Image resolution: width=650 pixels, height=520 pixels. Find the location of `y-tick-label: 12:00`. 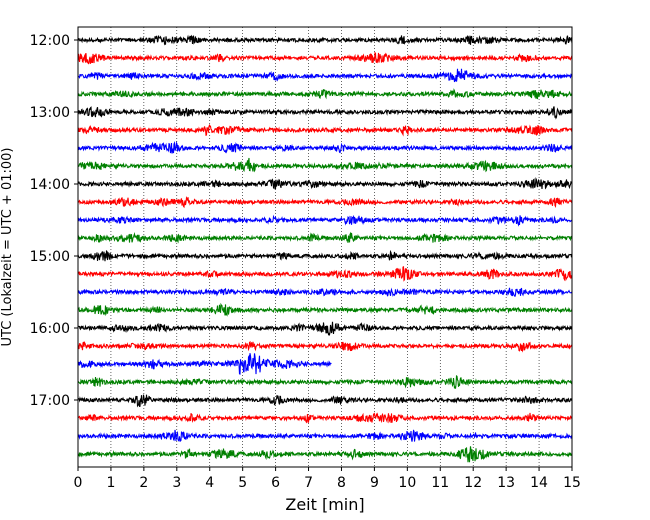

y-tick-label: 12:00 is located at coordinates (50, 41).